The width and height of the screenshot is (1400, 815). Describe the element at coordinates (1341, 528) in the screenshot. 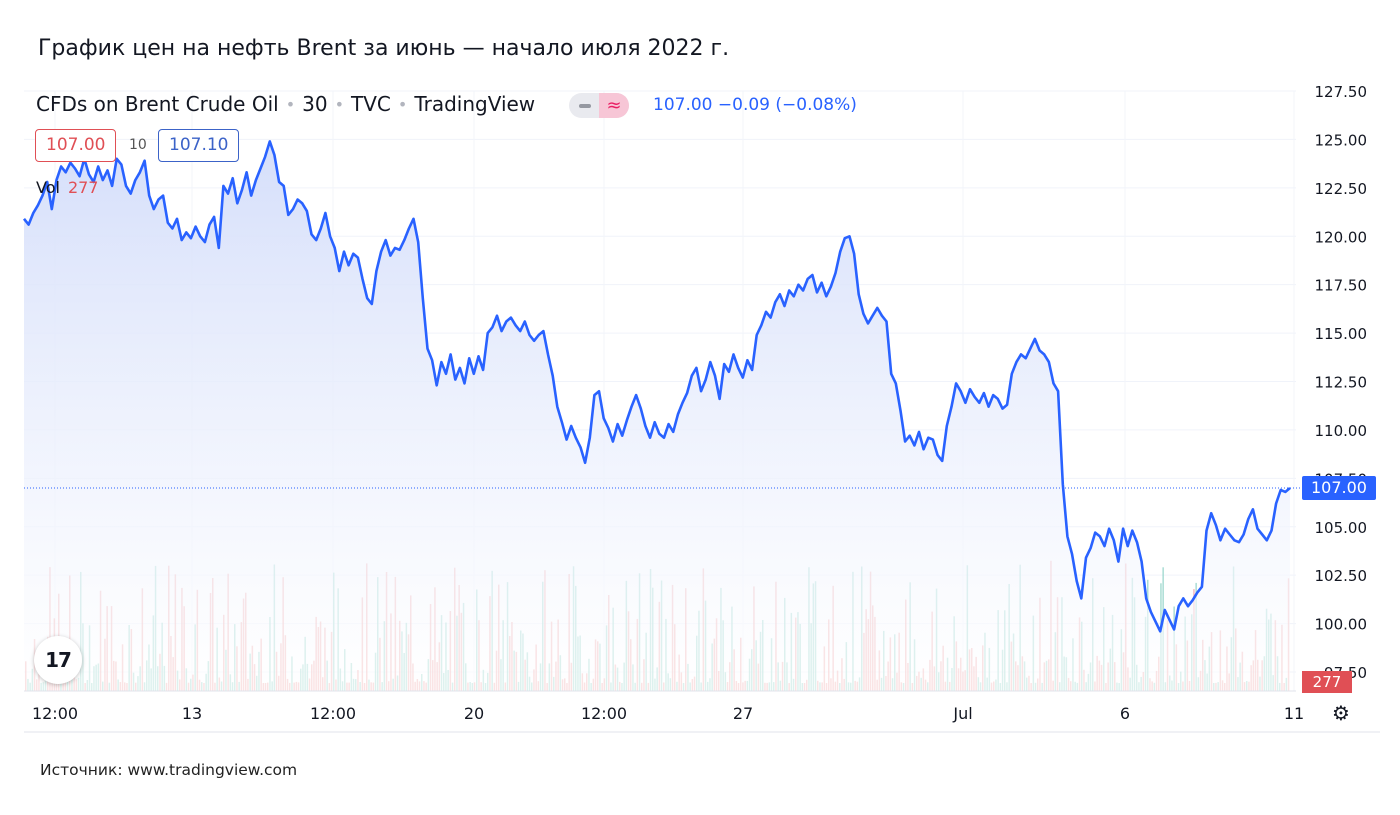

I see `y-tick-label: 105.00` at that location.